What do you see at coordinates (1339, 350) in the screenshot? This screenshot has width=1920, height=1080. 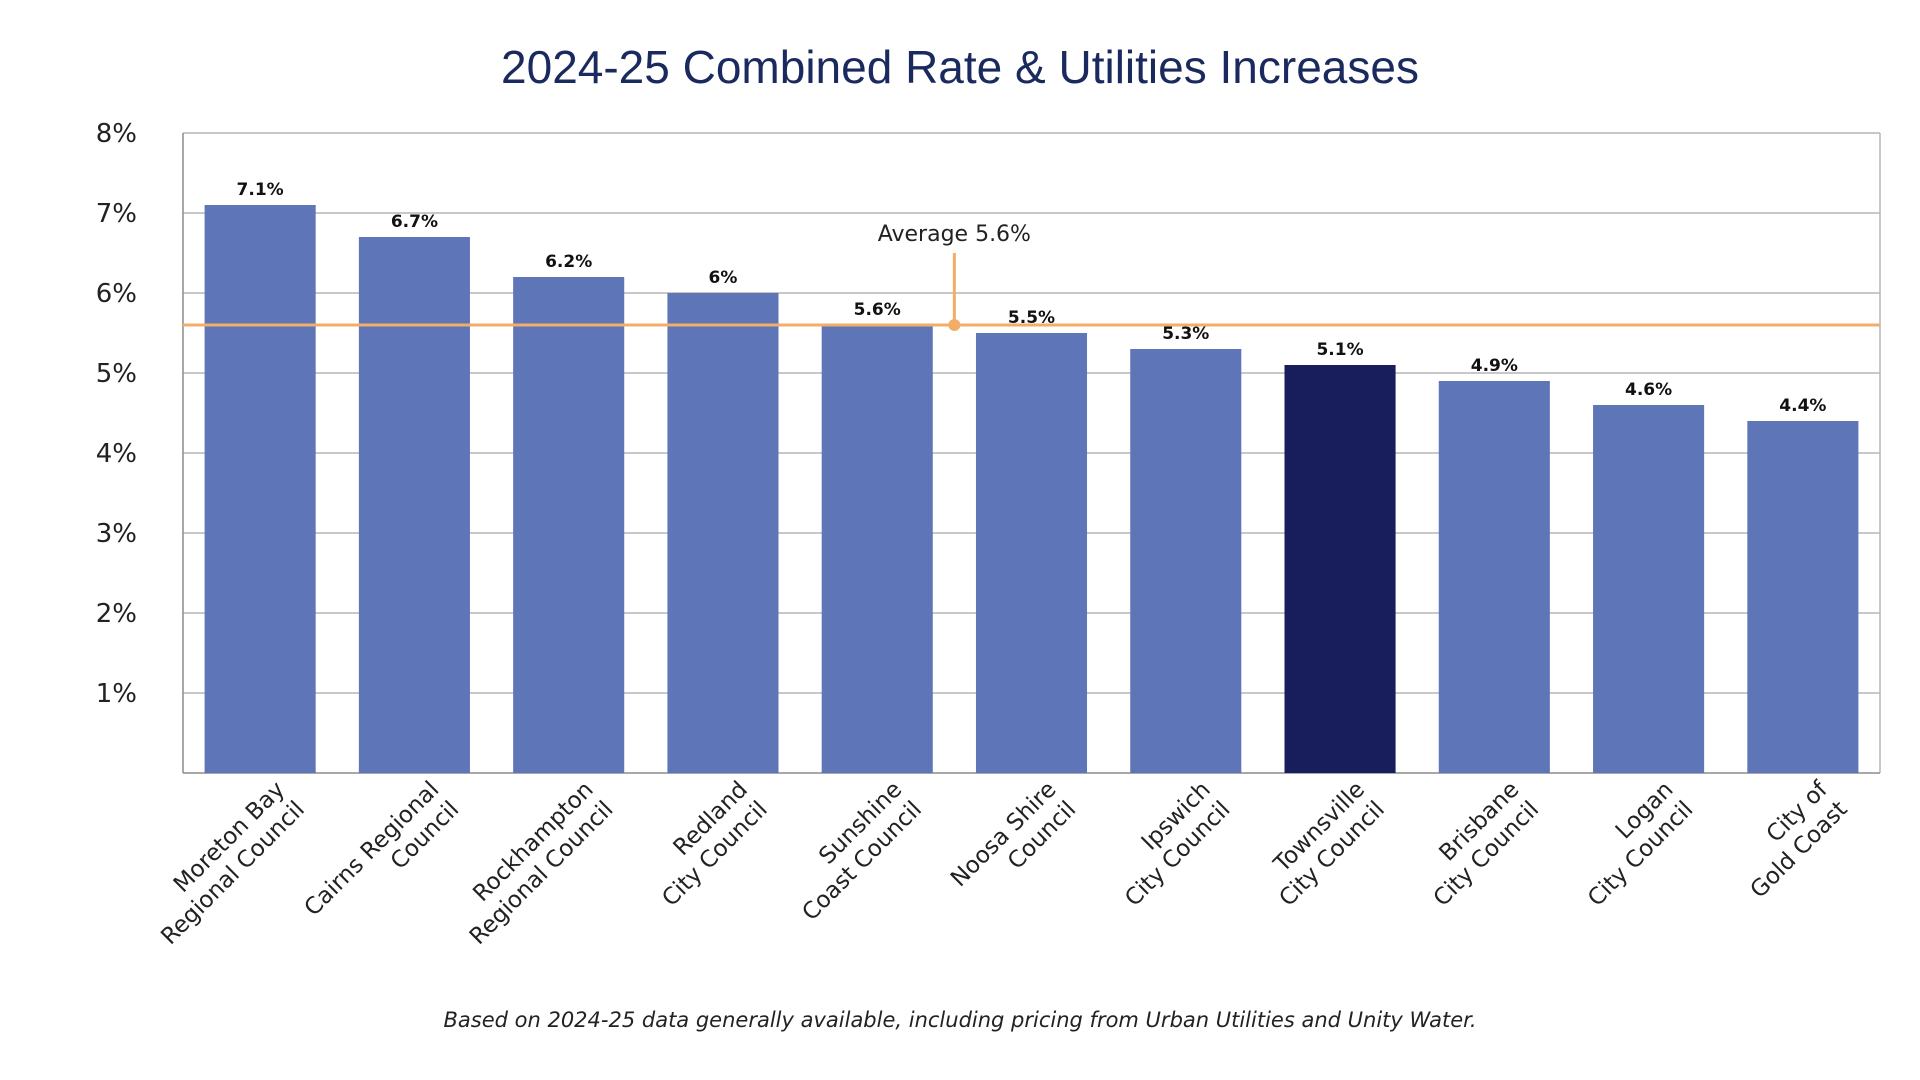 I see `data-label: 5.1%` at bounding box center [1339, 350].